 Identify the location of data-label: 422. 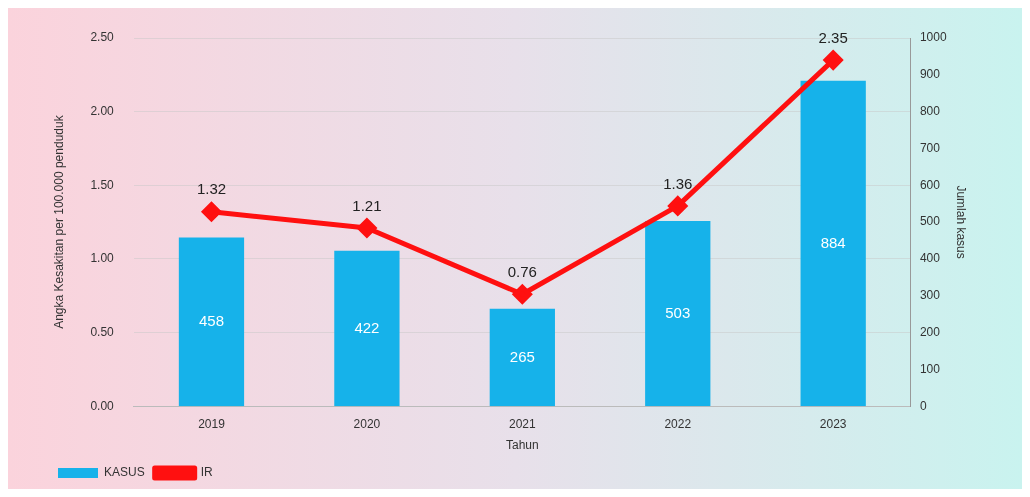
(367, 327).